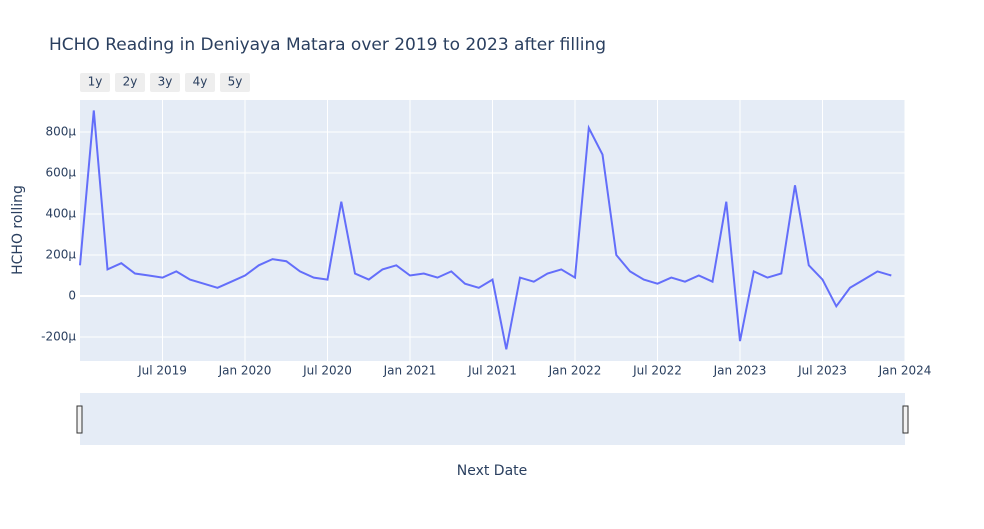  I want to click on range-button-label: 2y, so click(130, 82).